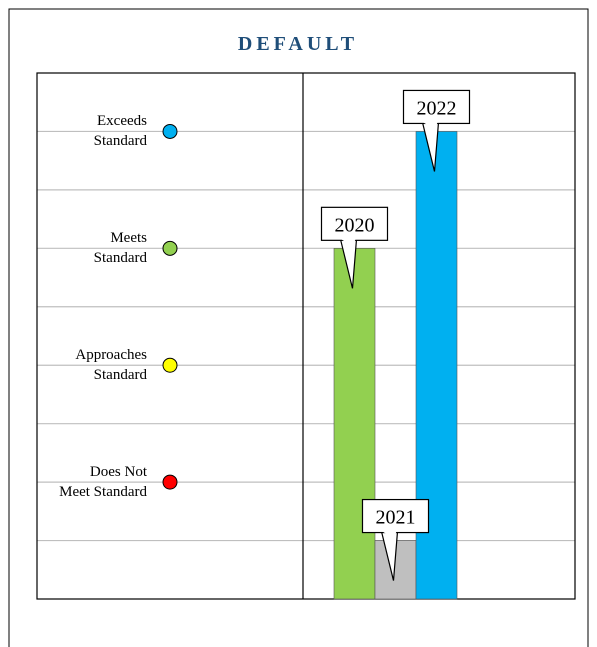  I want to click on level-label: Meets Standard, so click(120, 248).